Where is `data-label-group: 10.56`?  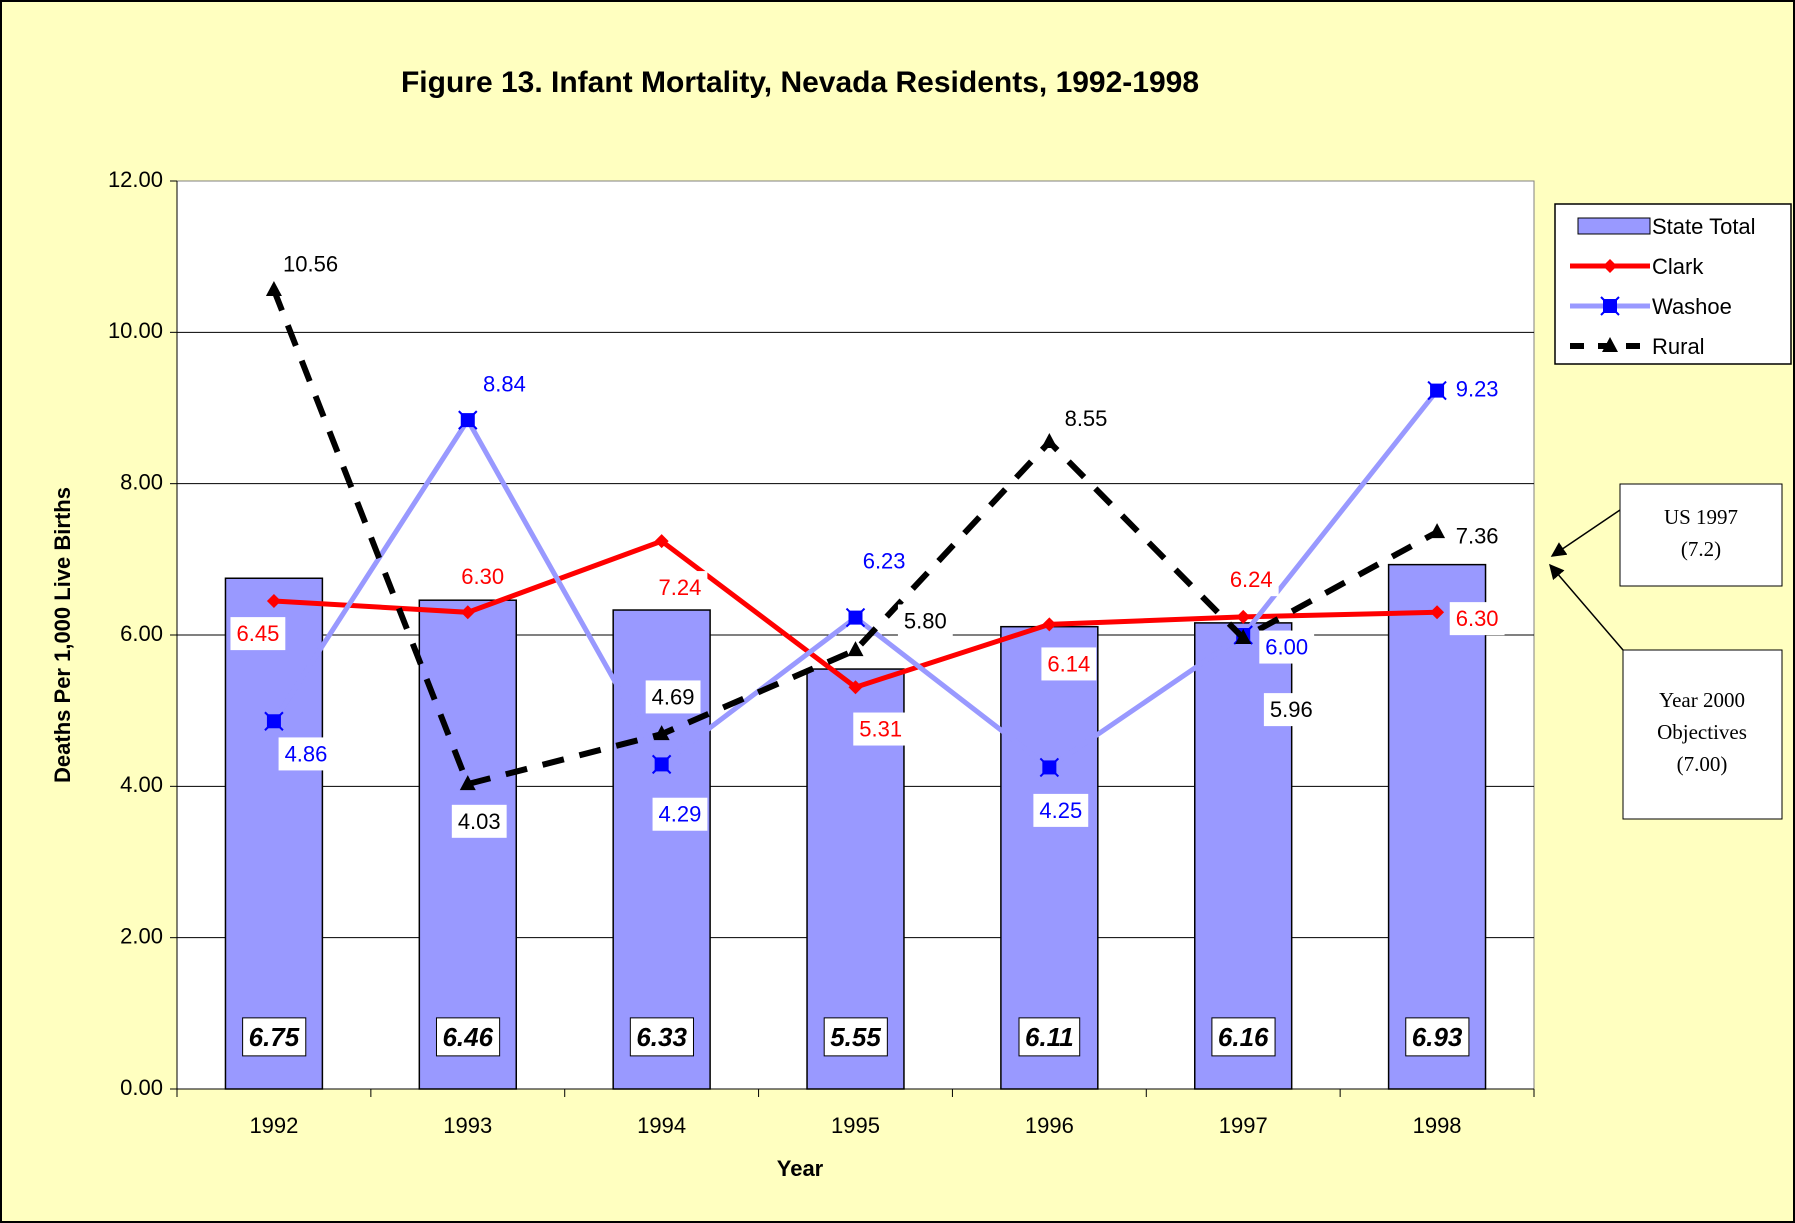
data-label-group: 10.56 is located at coordinates (311, 264).